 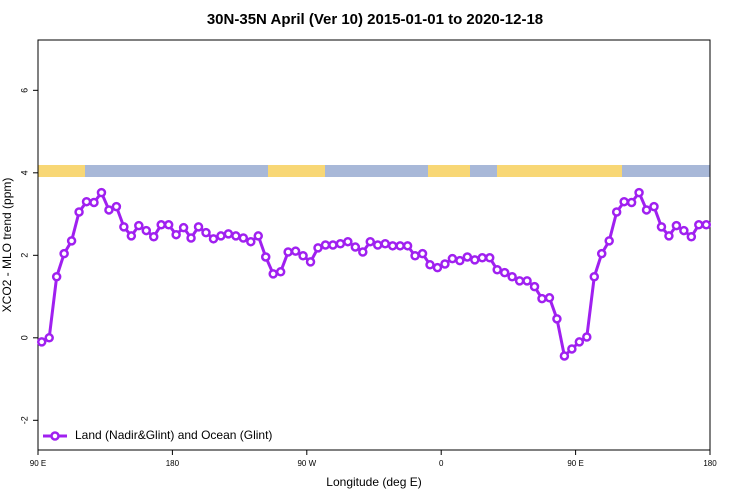 I want to click on y-tick-label: 0, so click(x=24, y=337).